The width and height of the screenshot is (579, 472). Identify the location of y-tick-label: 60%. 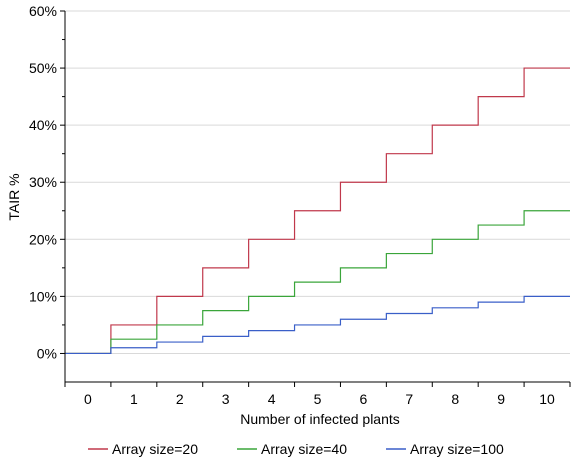
(43, 11).